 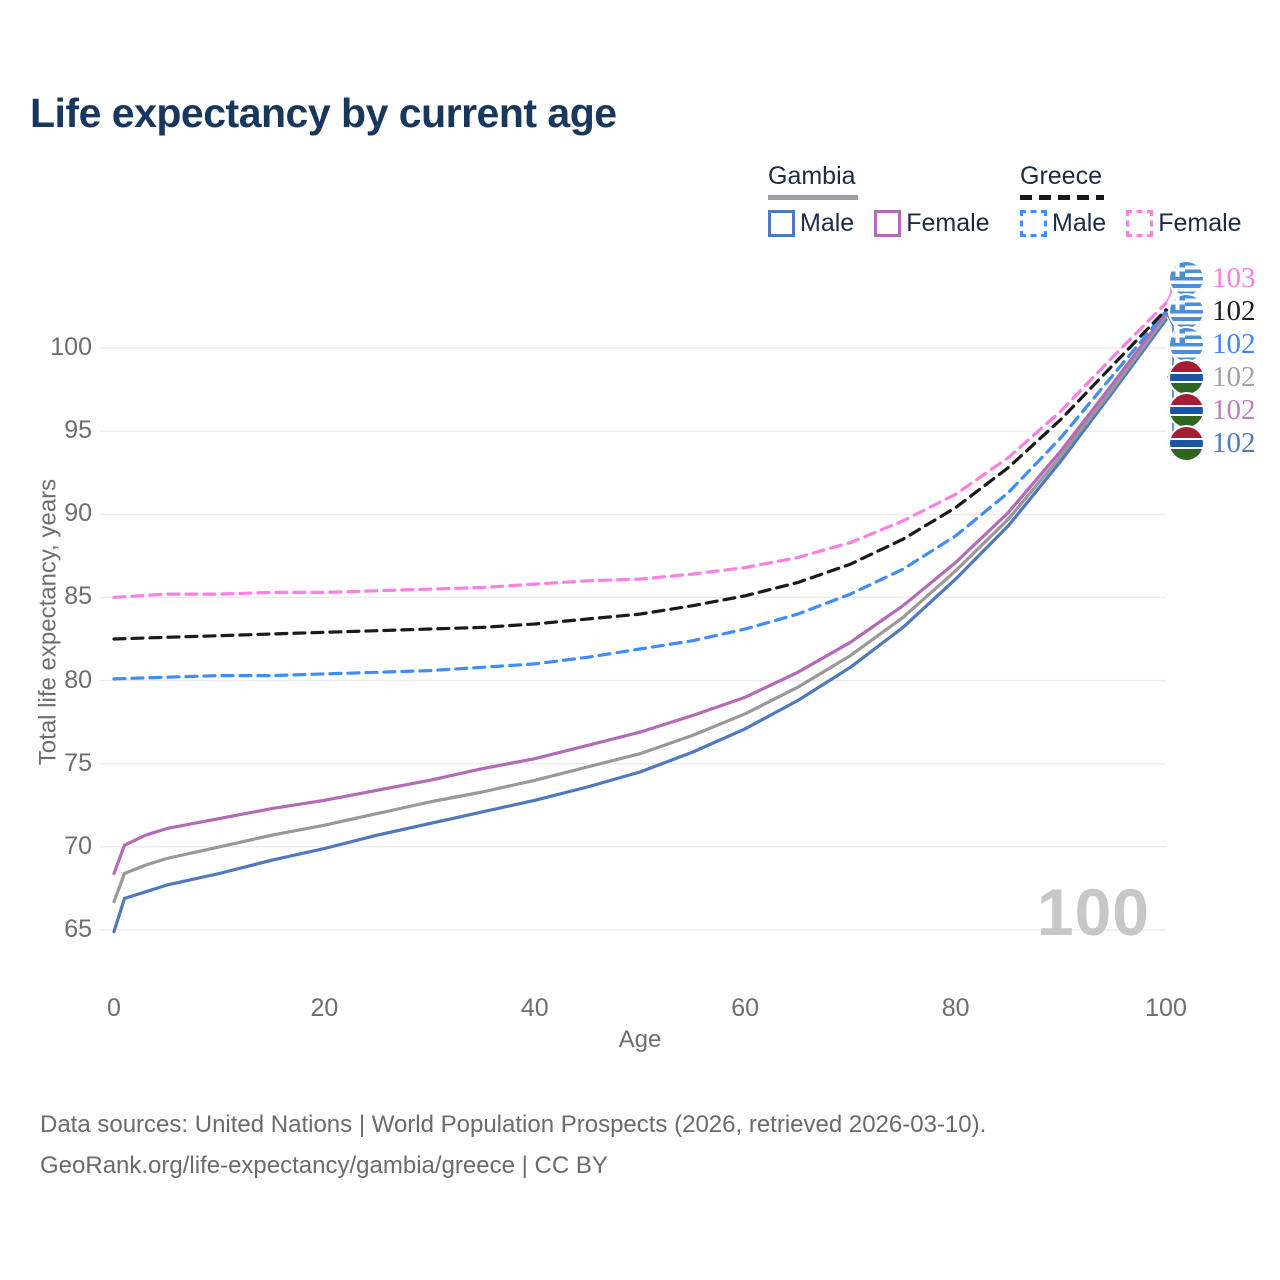 I want to click on legend-greece-line-sample, so click(x=1062, y=197).